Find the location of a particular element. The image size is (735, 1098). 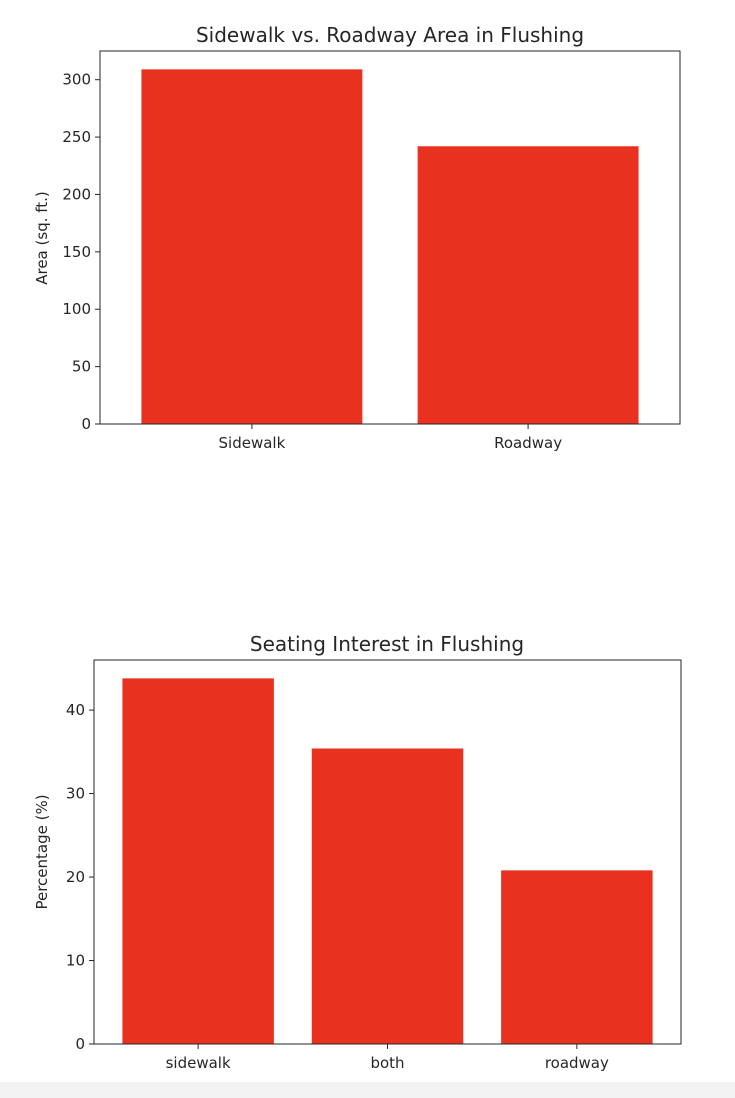

x-tick-group: sidewalk both roadway is located at coordinates (387, 1058).